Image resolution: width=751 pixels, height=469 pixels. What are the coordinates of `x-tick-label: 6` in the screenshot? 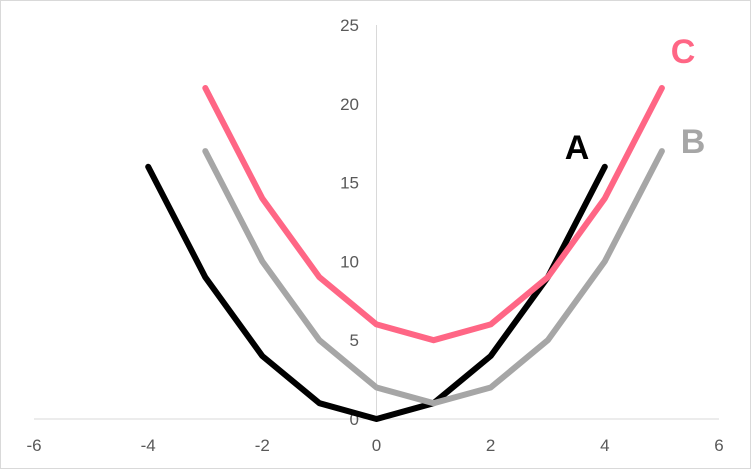 It's located at (718, 445).